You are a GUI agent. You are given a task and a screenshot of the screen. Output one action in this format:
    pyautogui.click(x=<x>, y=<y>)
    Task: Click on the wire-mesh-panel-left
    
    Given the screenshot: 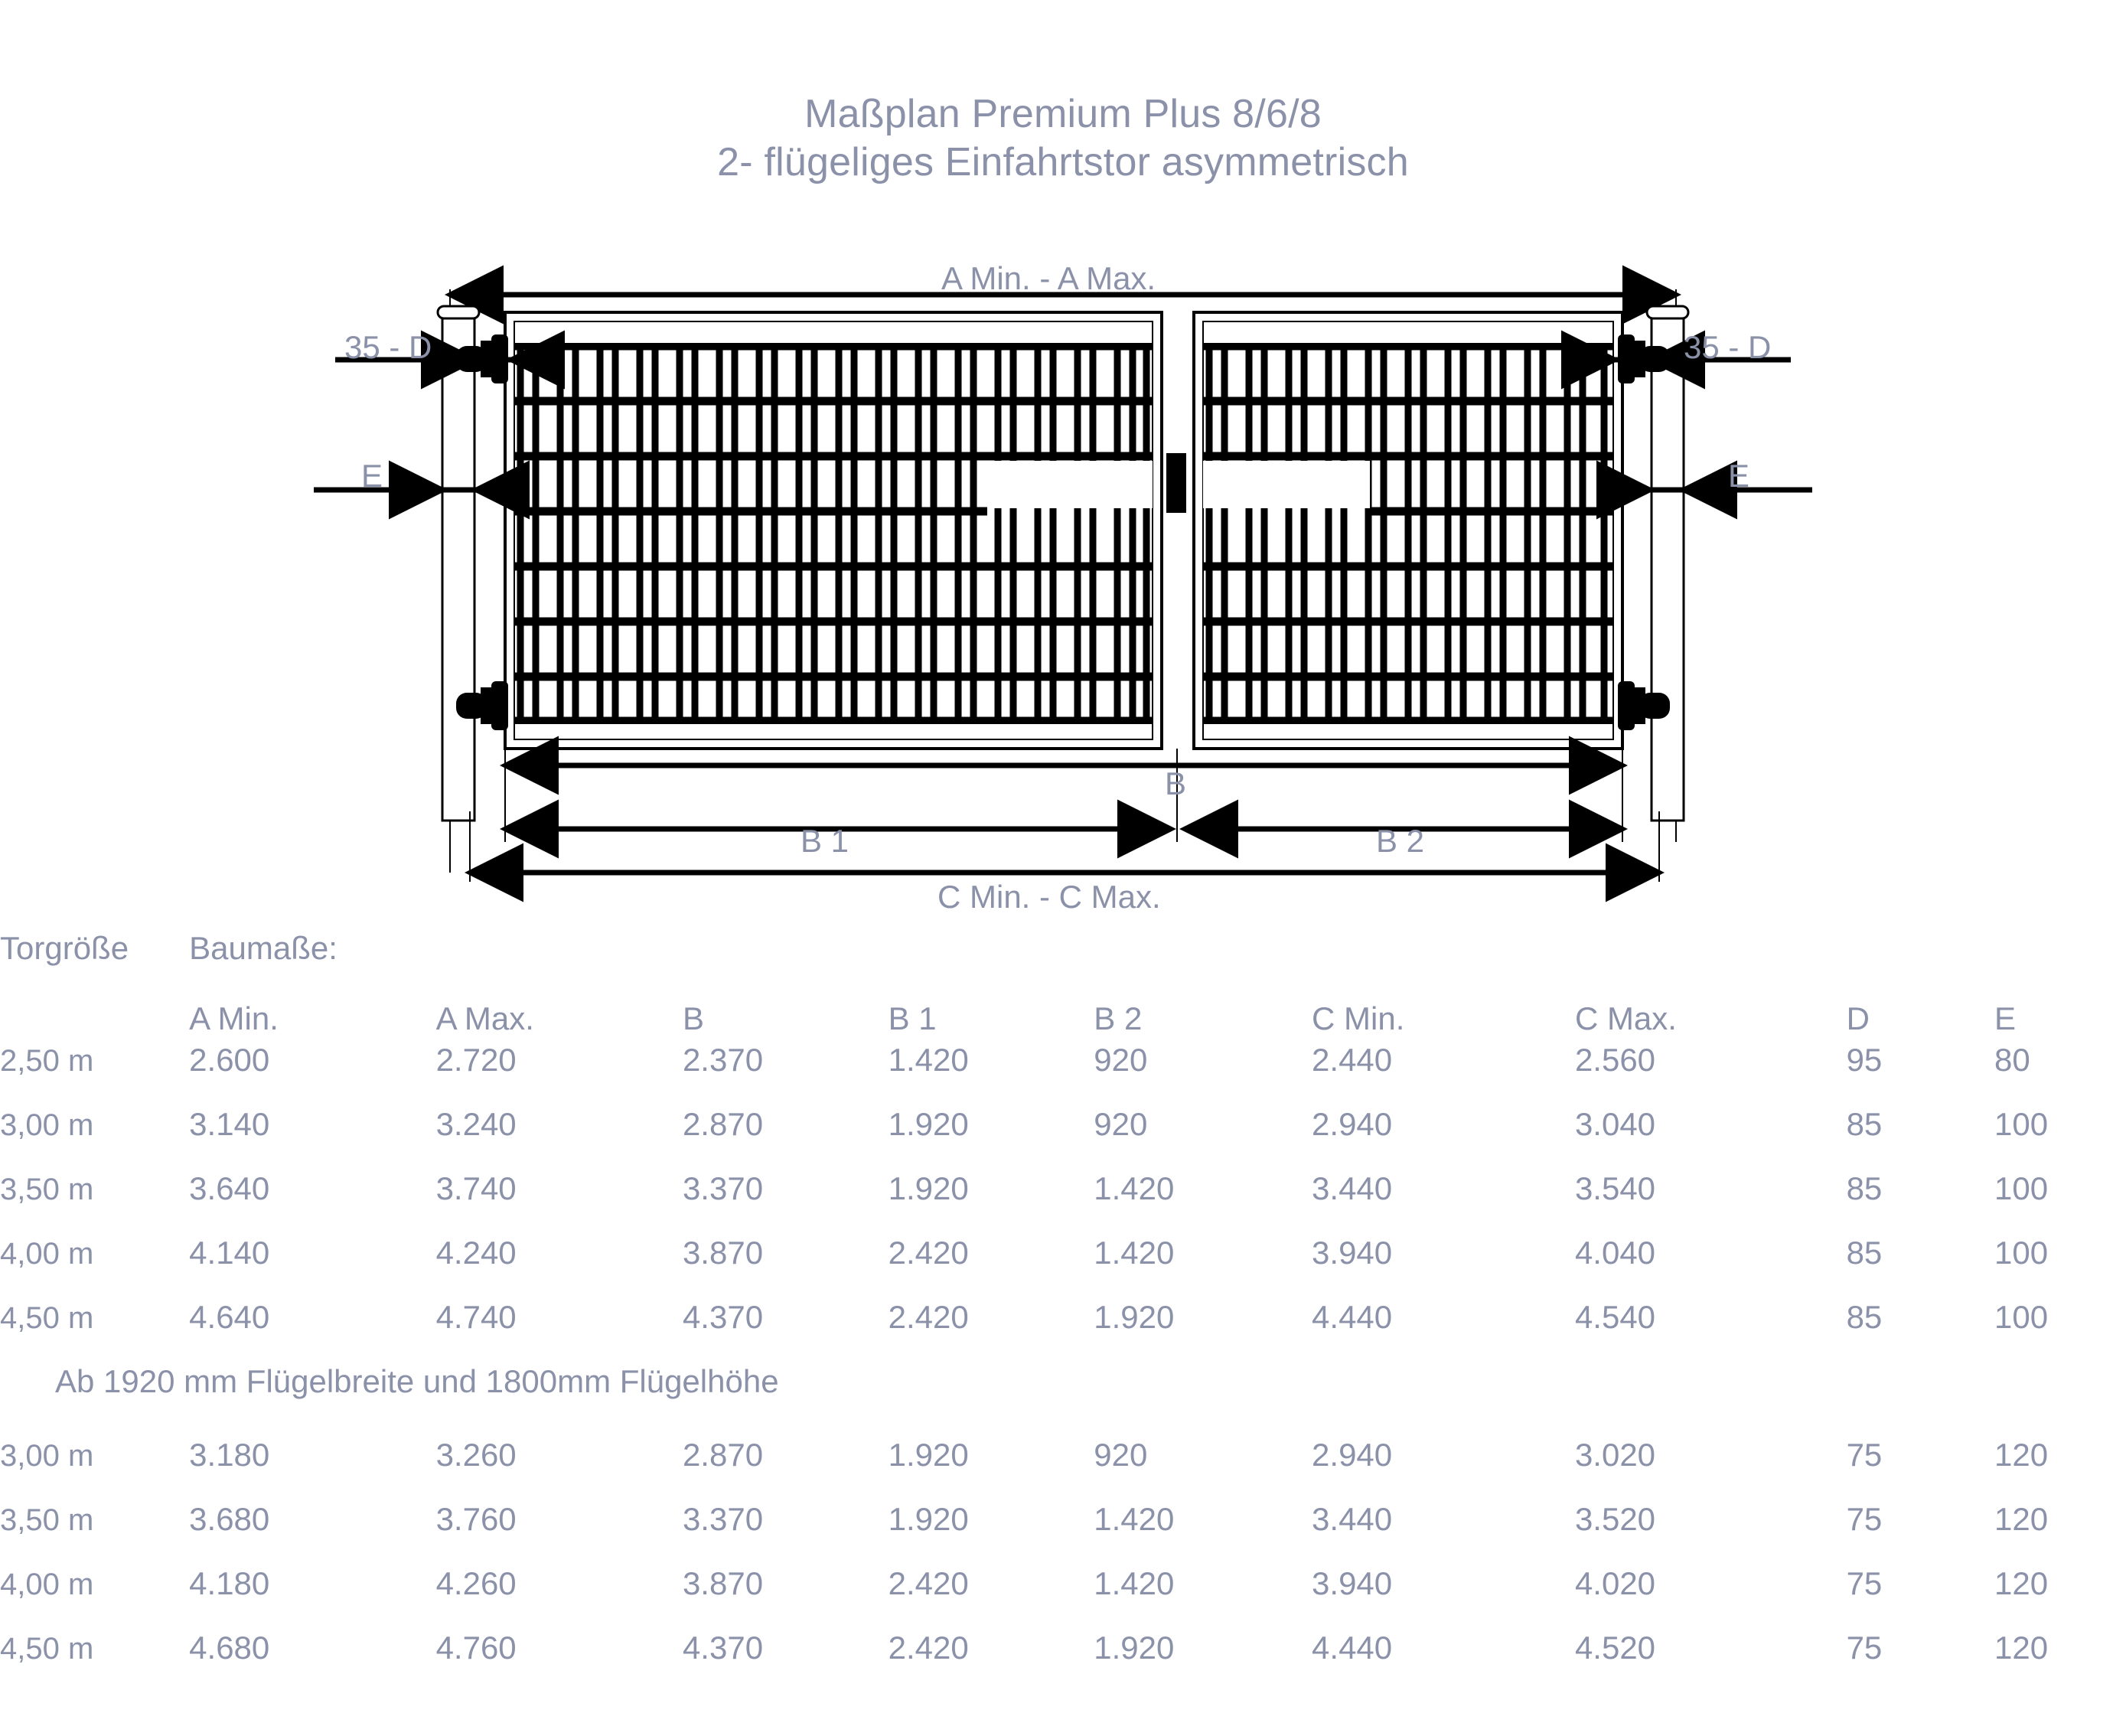 What is the action you would take?
    pyautogui.click(x=834, y=533)
    